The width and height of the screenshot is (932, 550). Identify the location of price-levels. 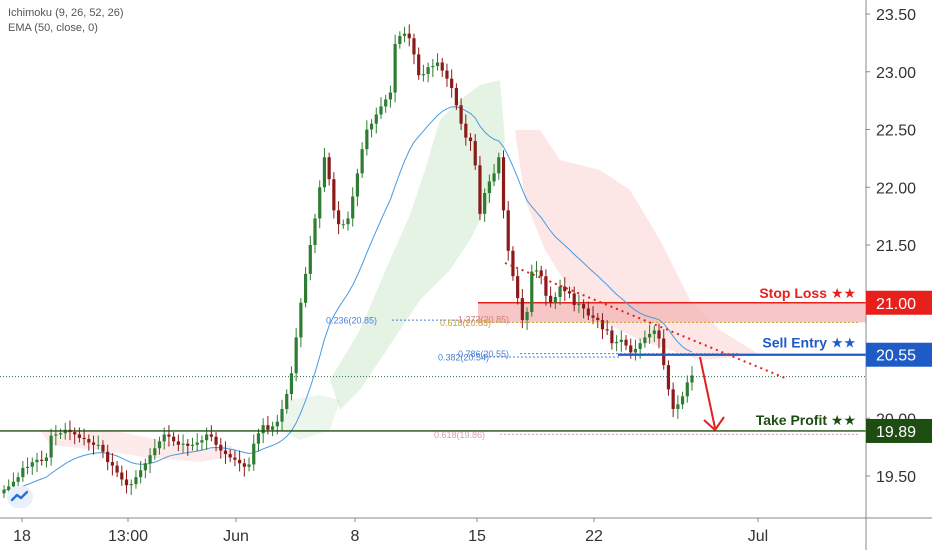
(433, 392).